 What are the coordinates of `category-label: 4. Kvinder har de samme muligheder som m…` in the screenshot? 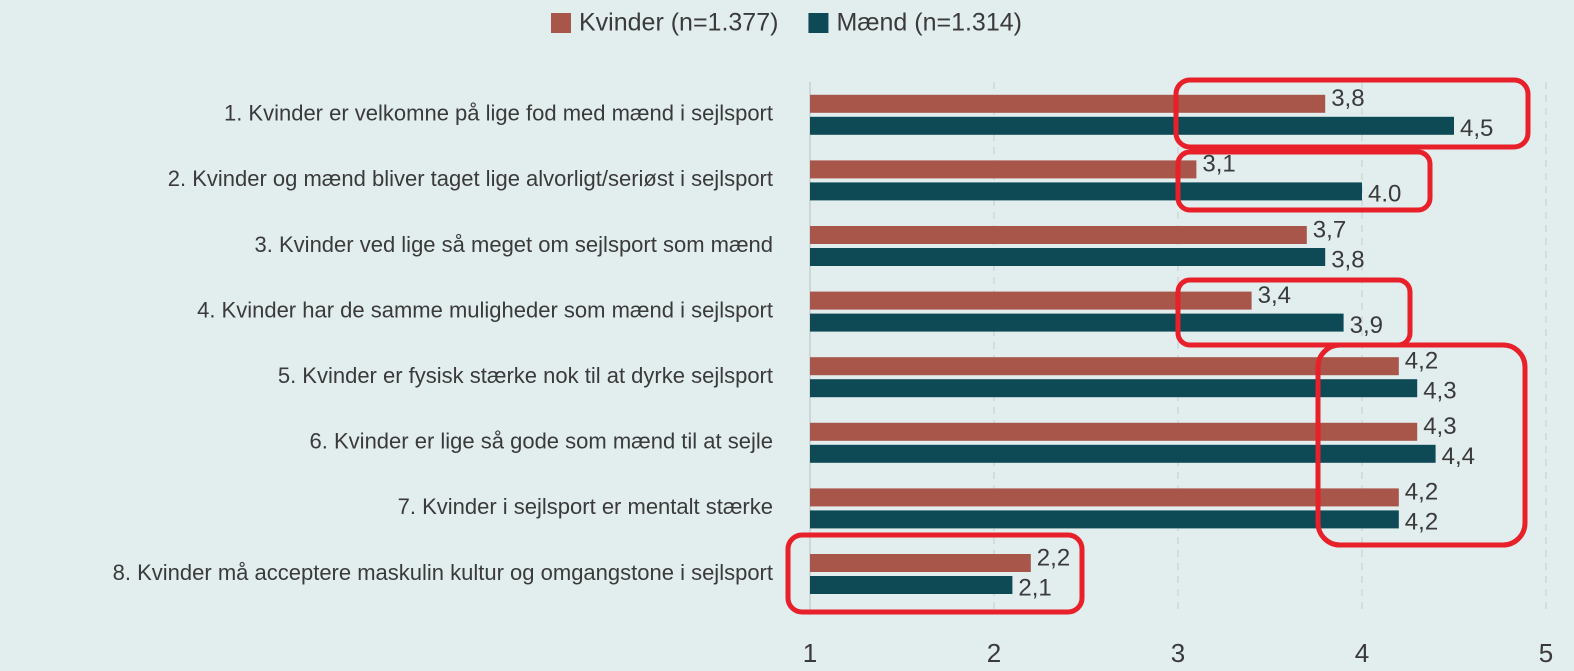 It's located at (485, 309).